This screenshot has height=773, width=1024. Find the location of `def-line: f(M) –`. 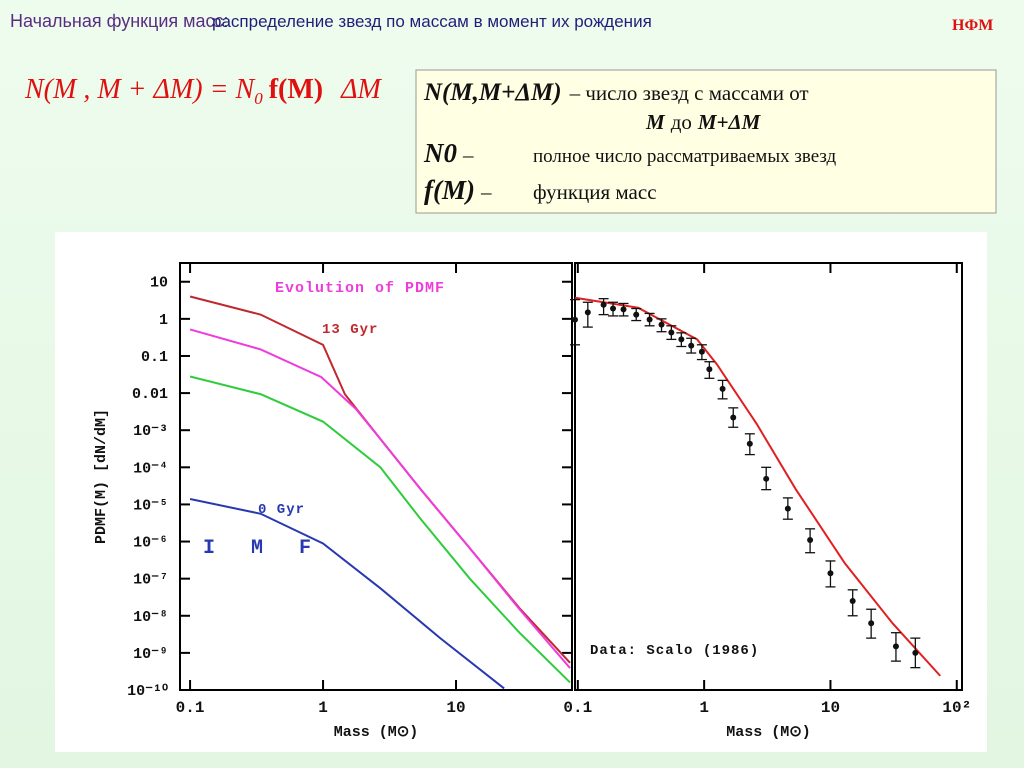

def-line: f(M) – is located at coordinates (458, 190).